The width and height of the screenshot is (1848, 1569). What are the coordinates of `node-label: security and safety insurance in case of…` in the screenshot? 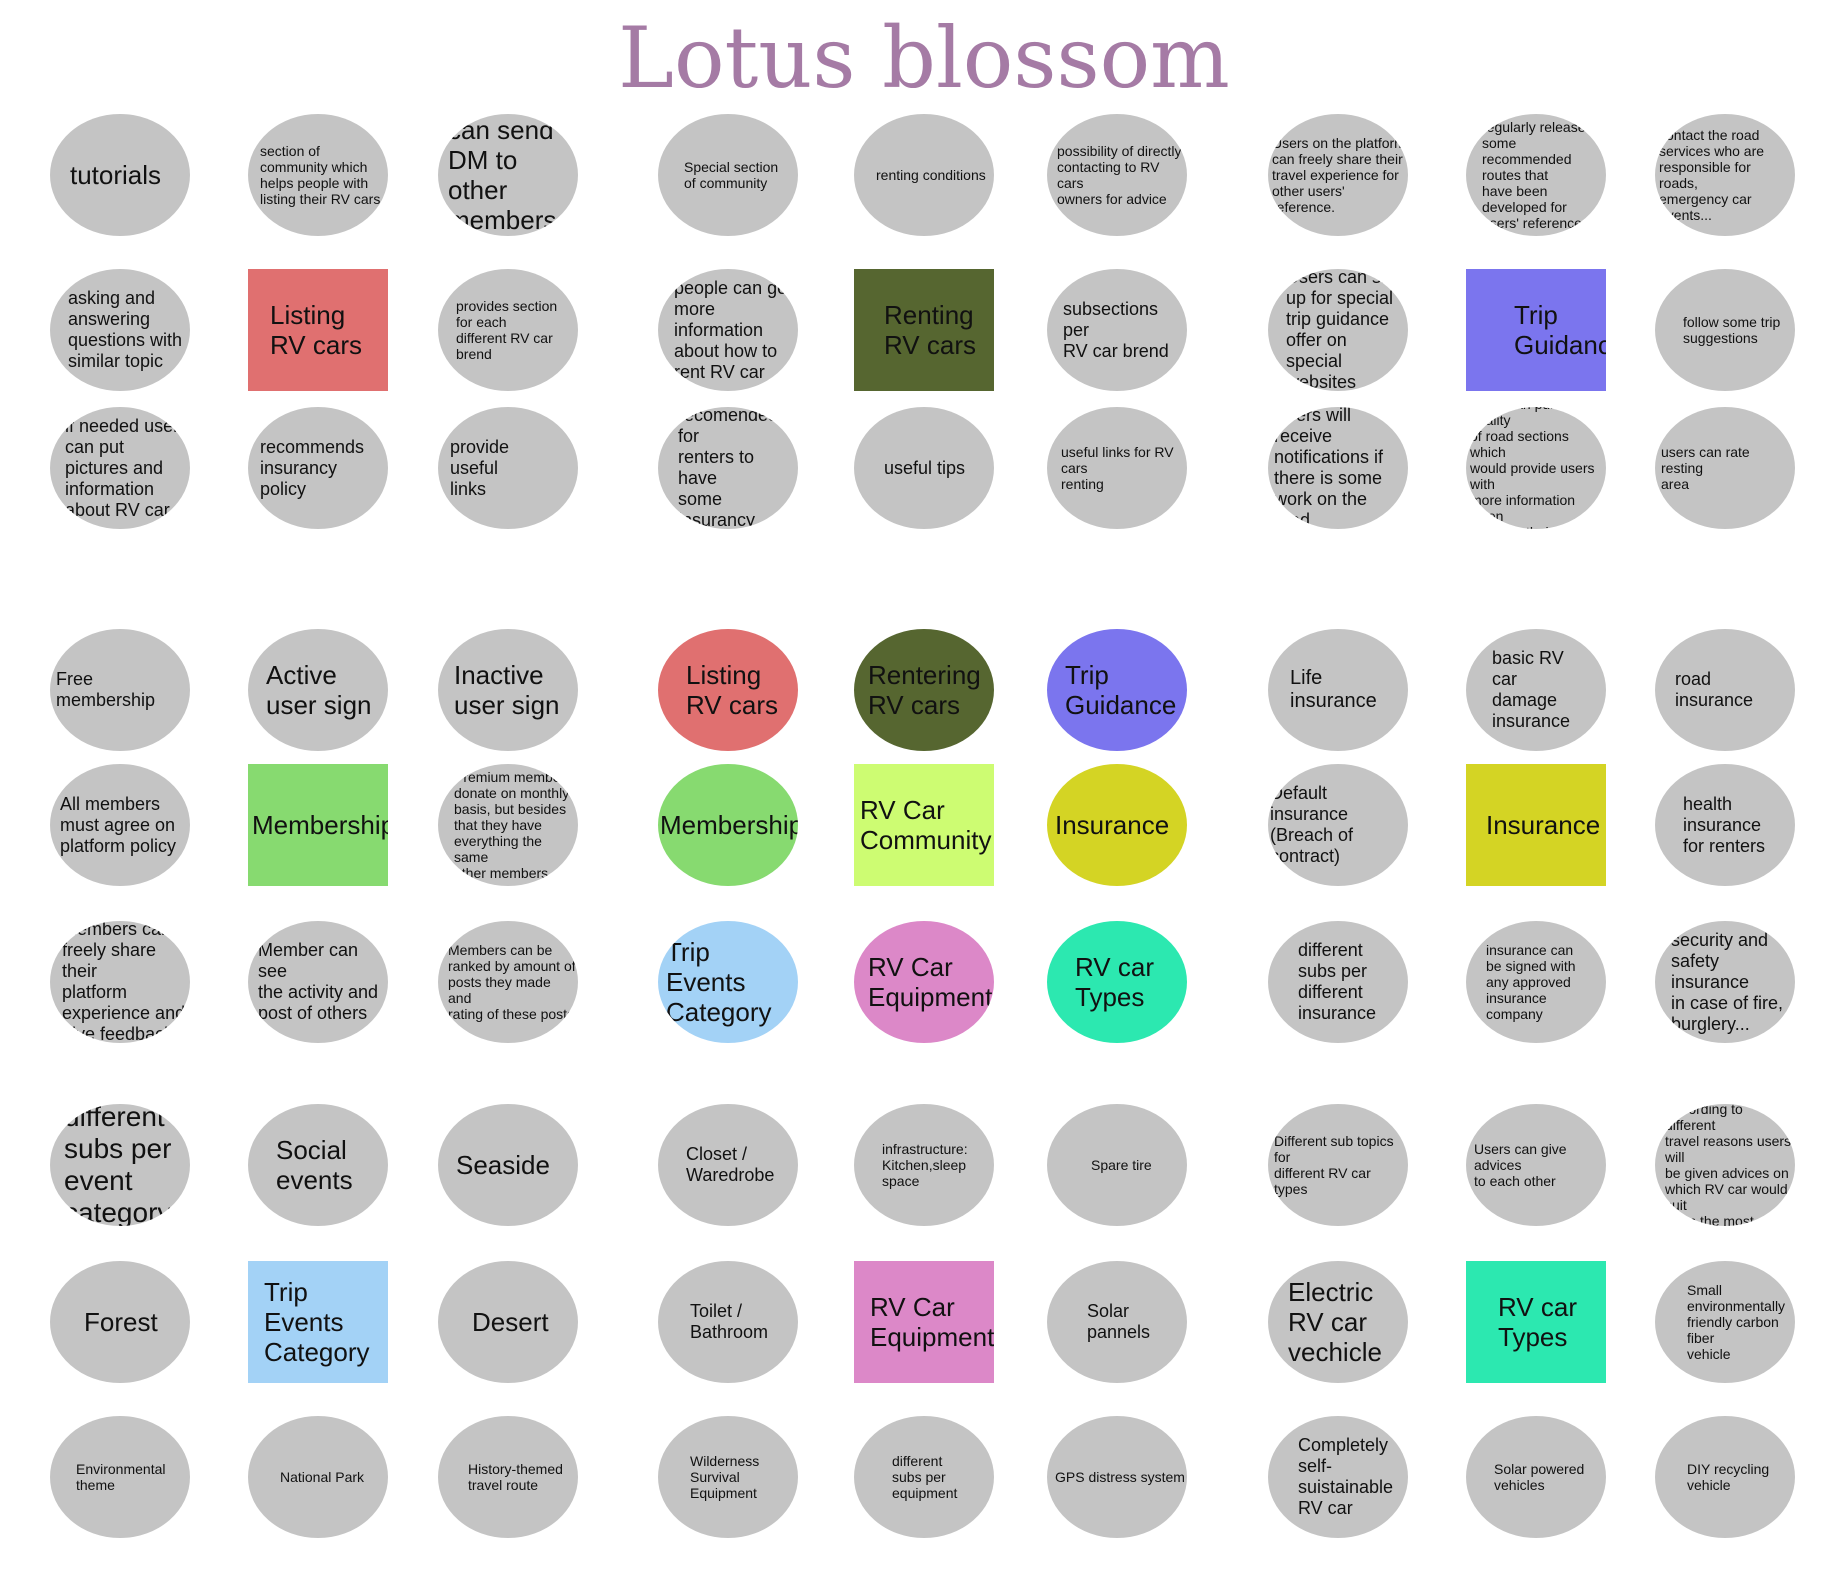 It's located at (1727, 981).